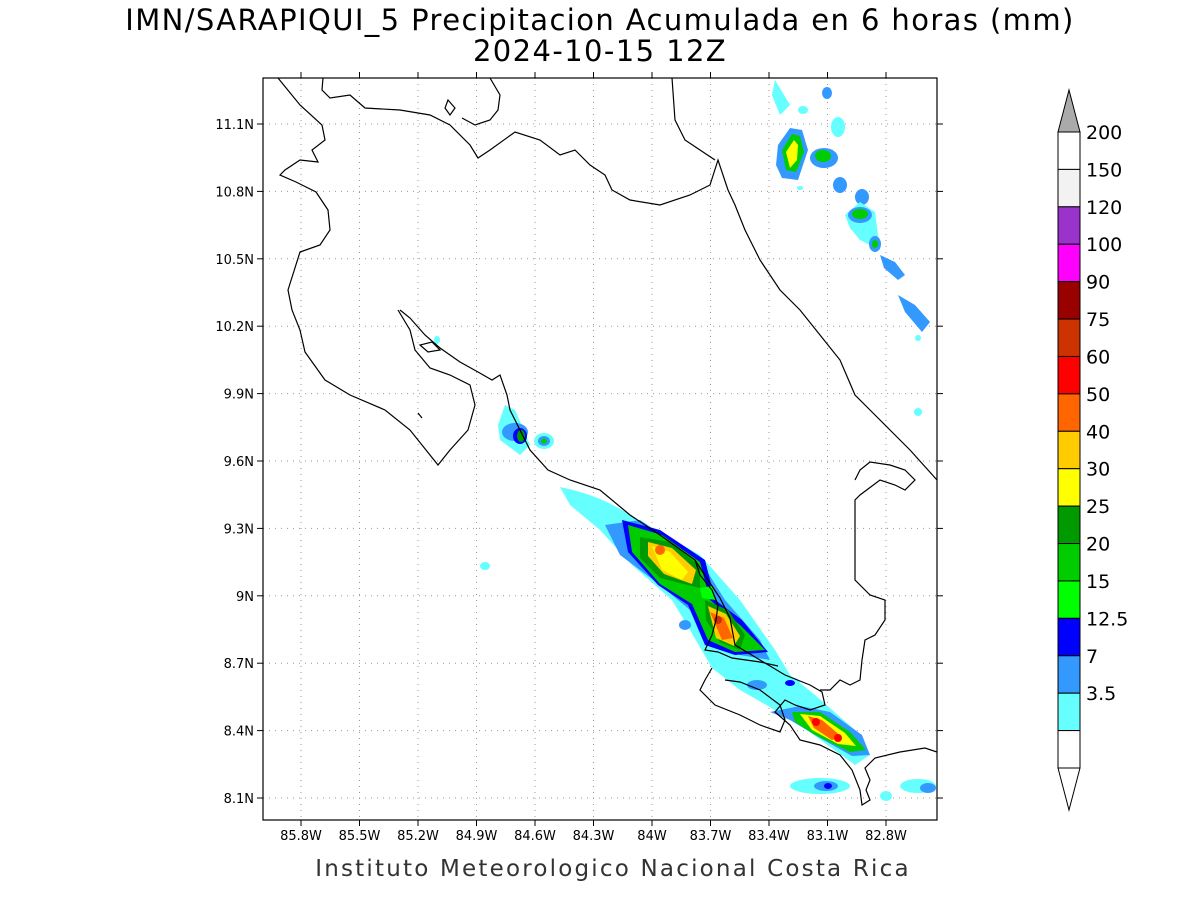 This screenshot has width=1200, height=900. I want to click on lon-label: 83.4W, so click(769, 836).